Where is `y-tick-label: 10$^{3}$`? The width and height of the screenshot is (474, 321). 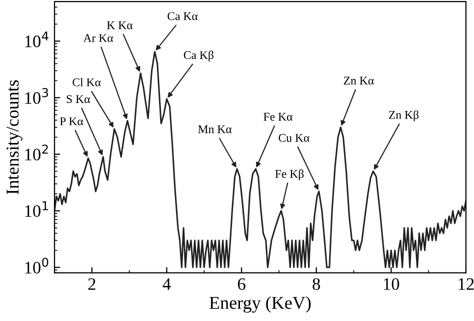
y-tick-label: 10$^{3}$ is located at coordinates (36, 96).